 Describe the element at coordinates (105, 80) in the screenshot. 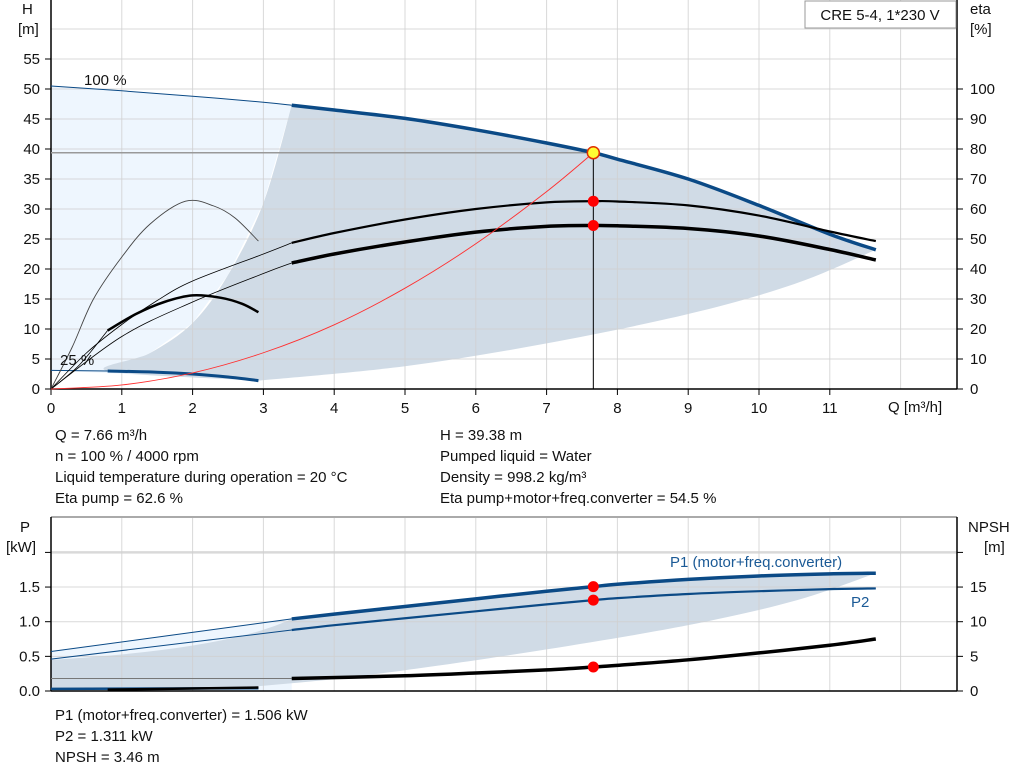

I see `speed-100-label: 100 %` at that location.